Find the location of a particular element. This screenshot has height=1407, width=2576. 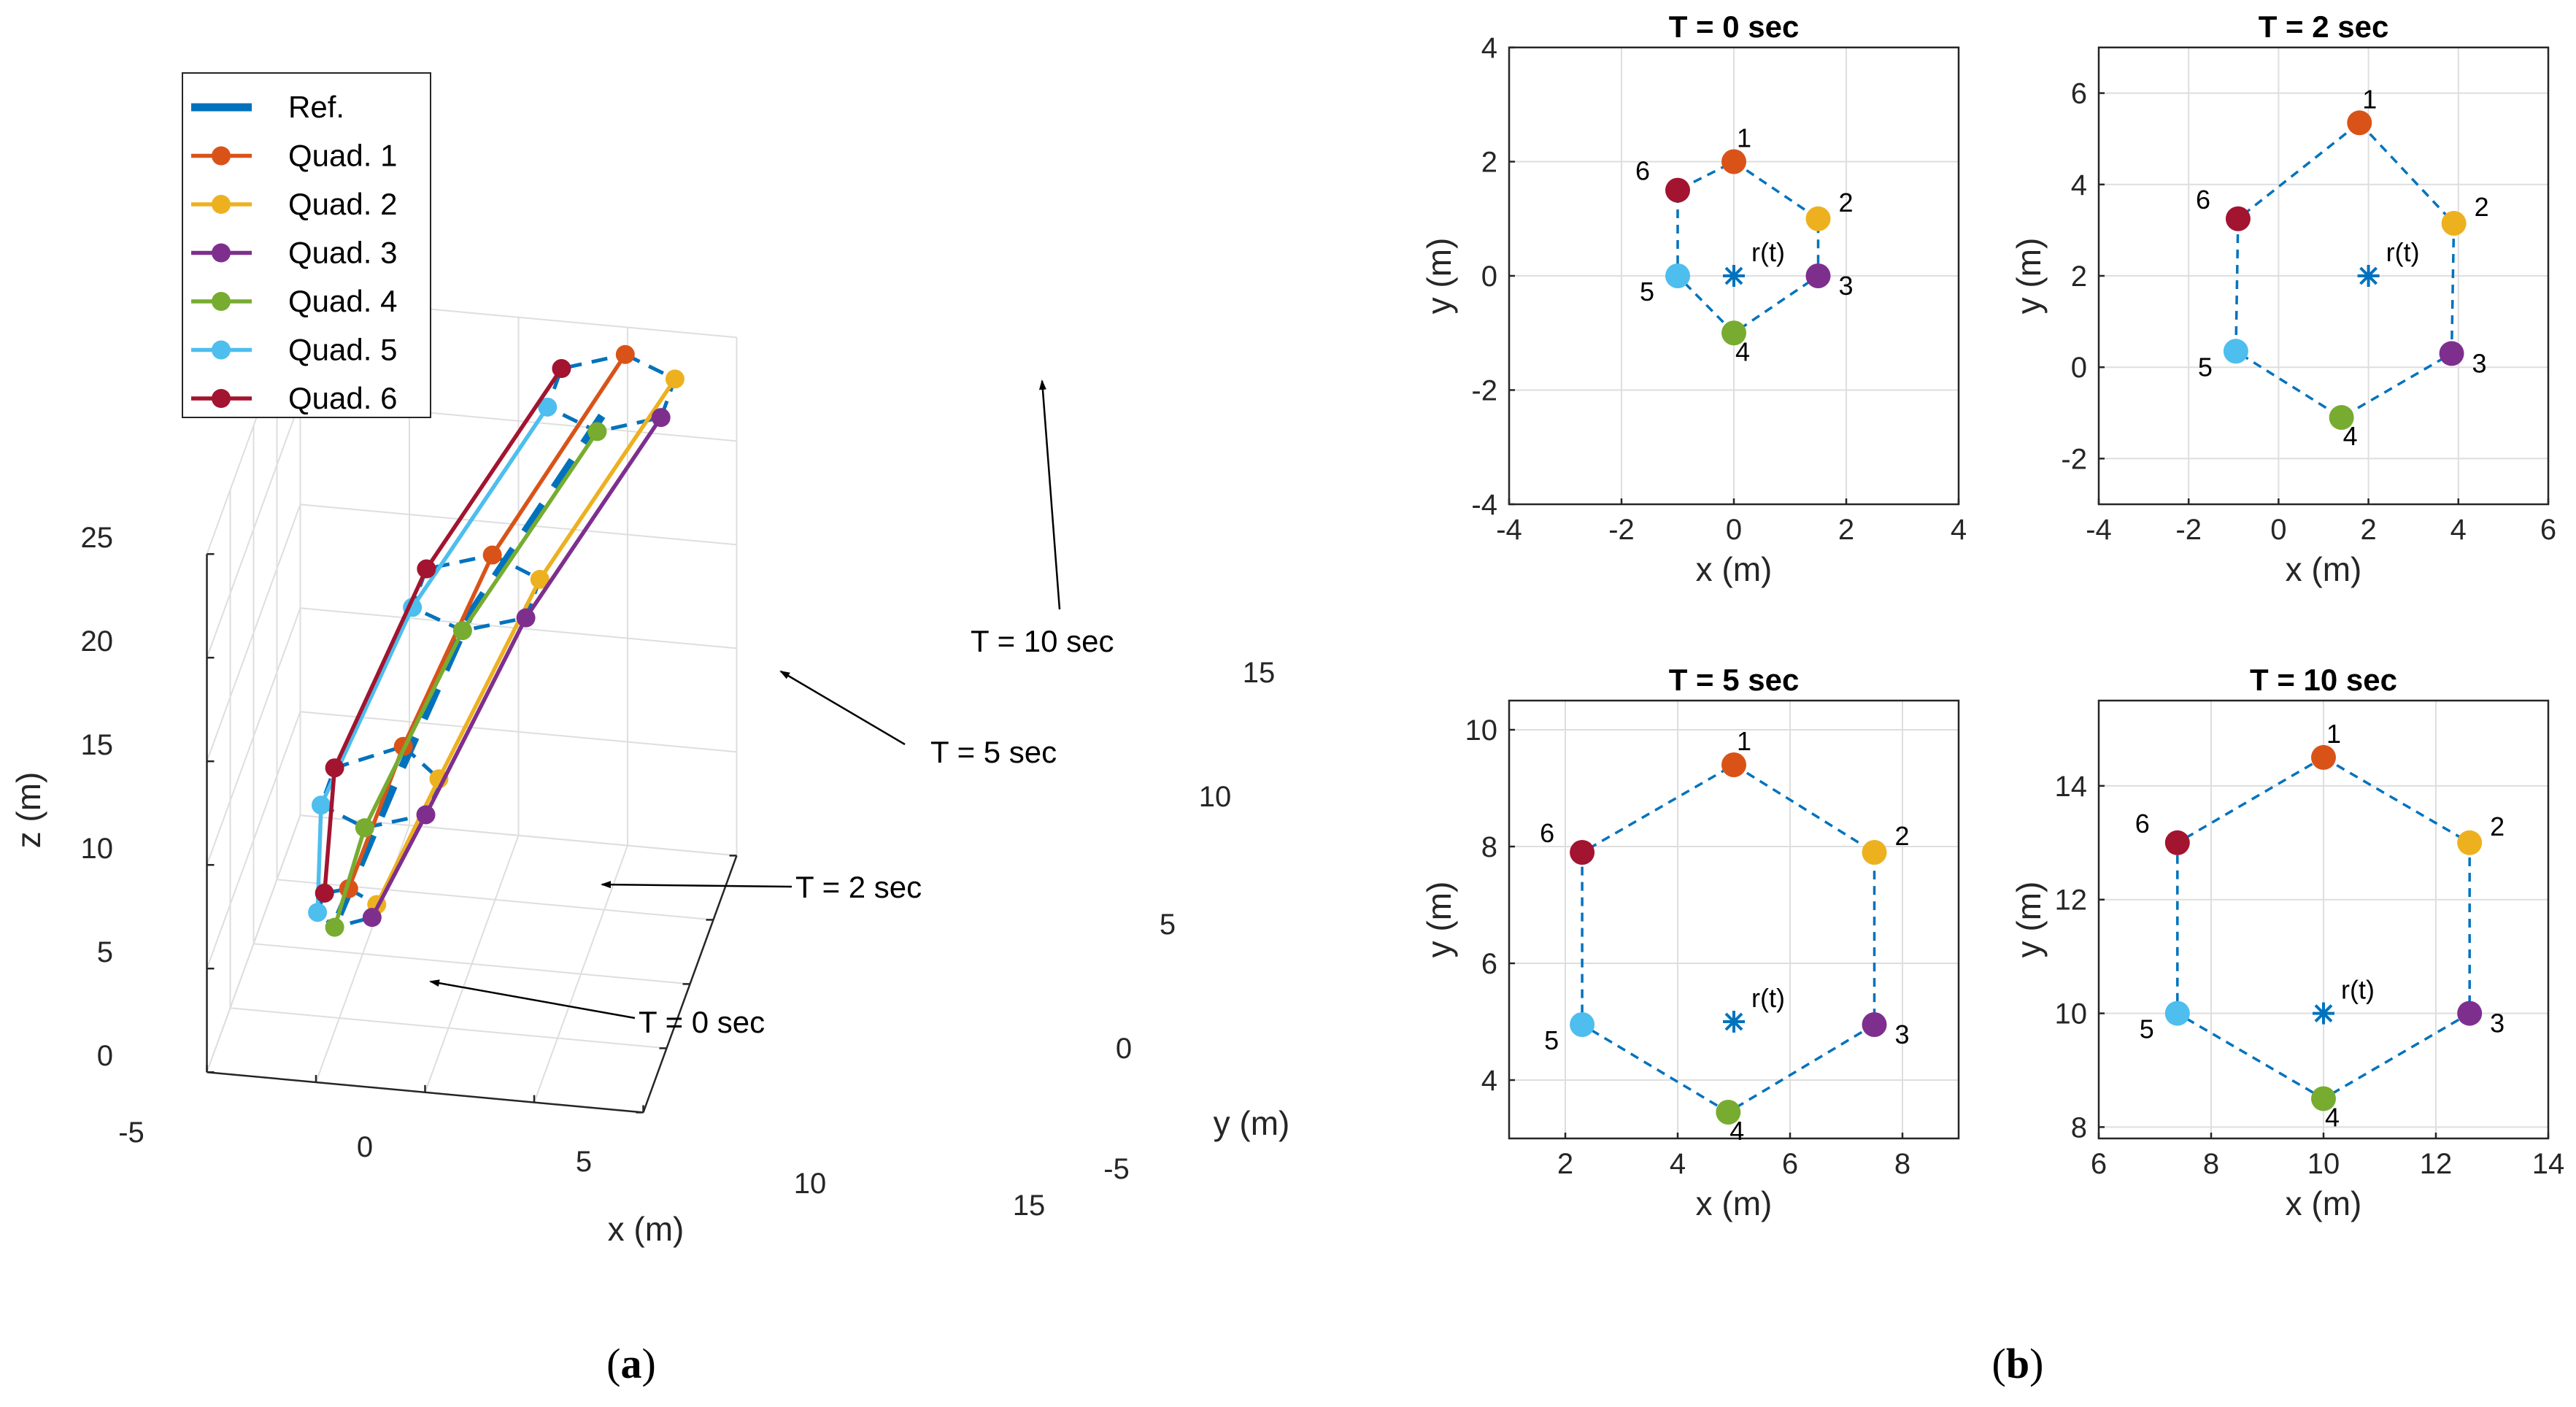

annotation-arrow-t2 is located at coordinates (697, 885).